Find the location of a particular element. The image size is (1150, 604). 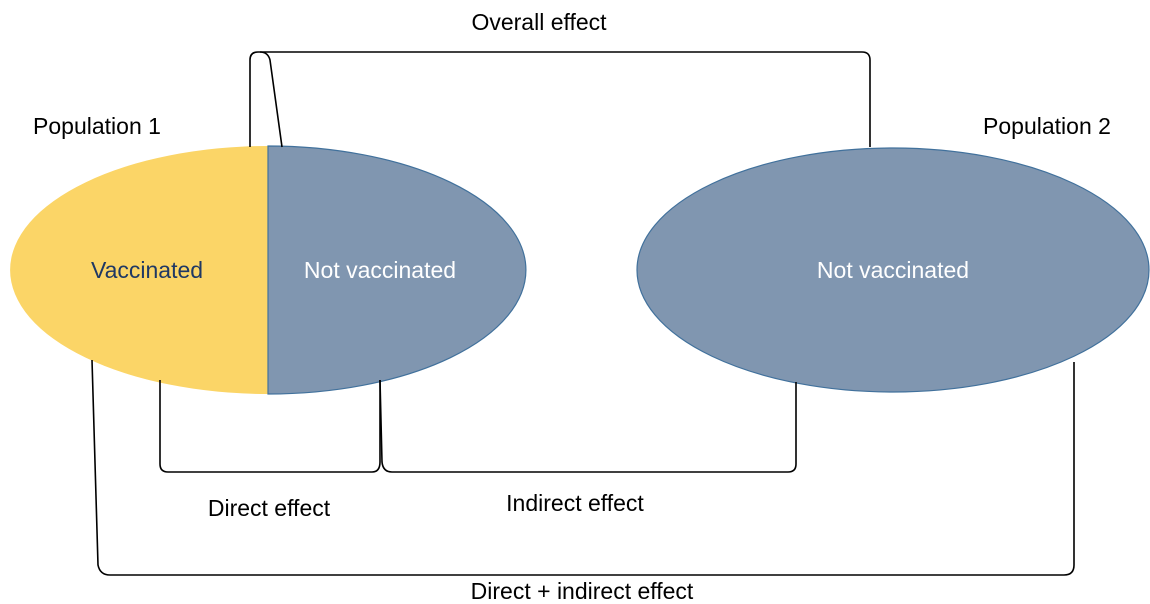

combined-label: Direct + indirect effect is located at coordinates (582, 591).